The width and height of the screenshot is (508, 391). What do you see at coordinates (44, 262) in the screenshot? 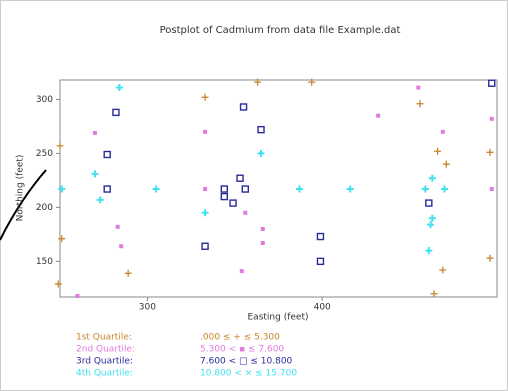
I see `y-tick-label: 150` at bounding box center [44, 262].